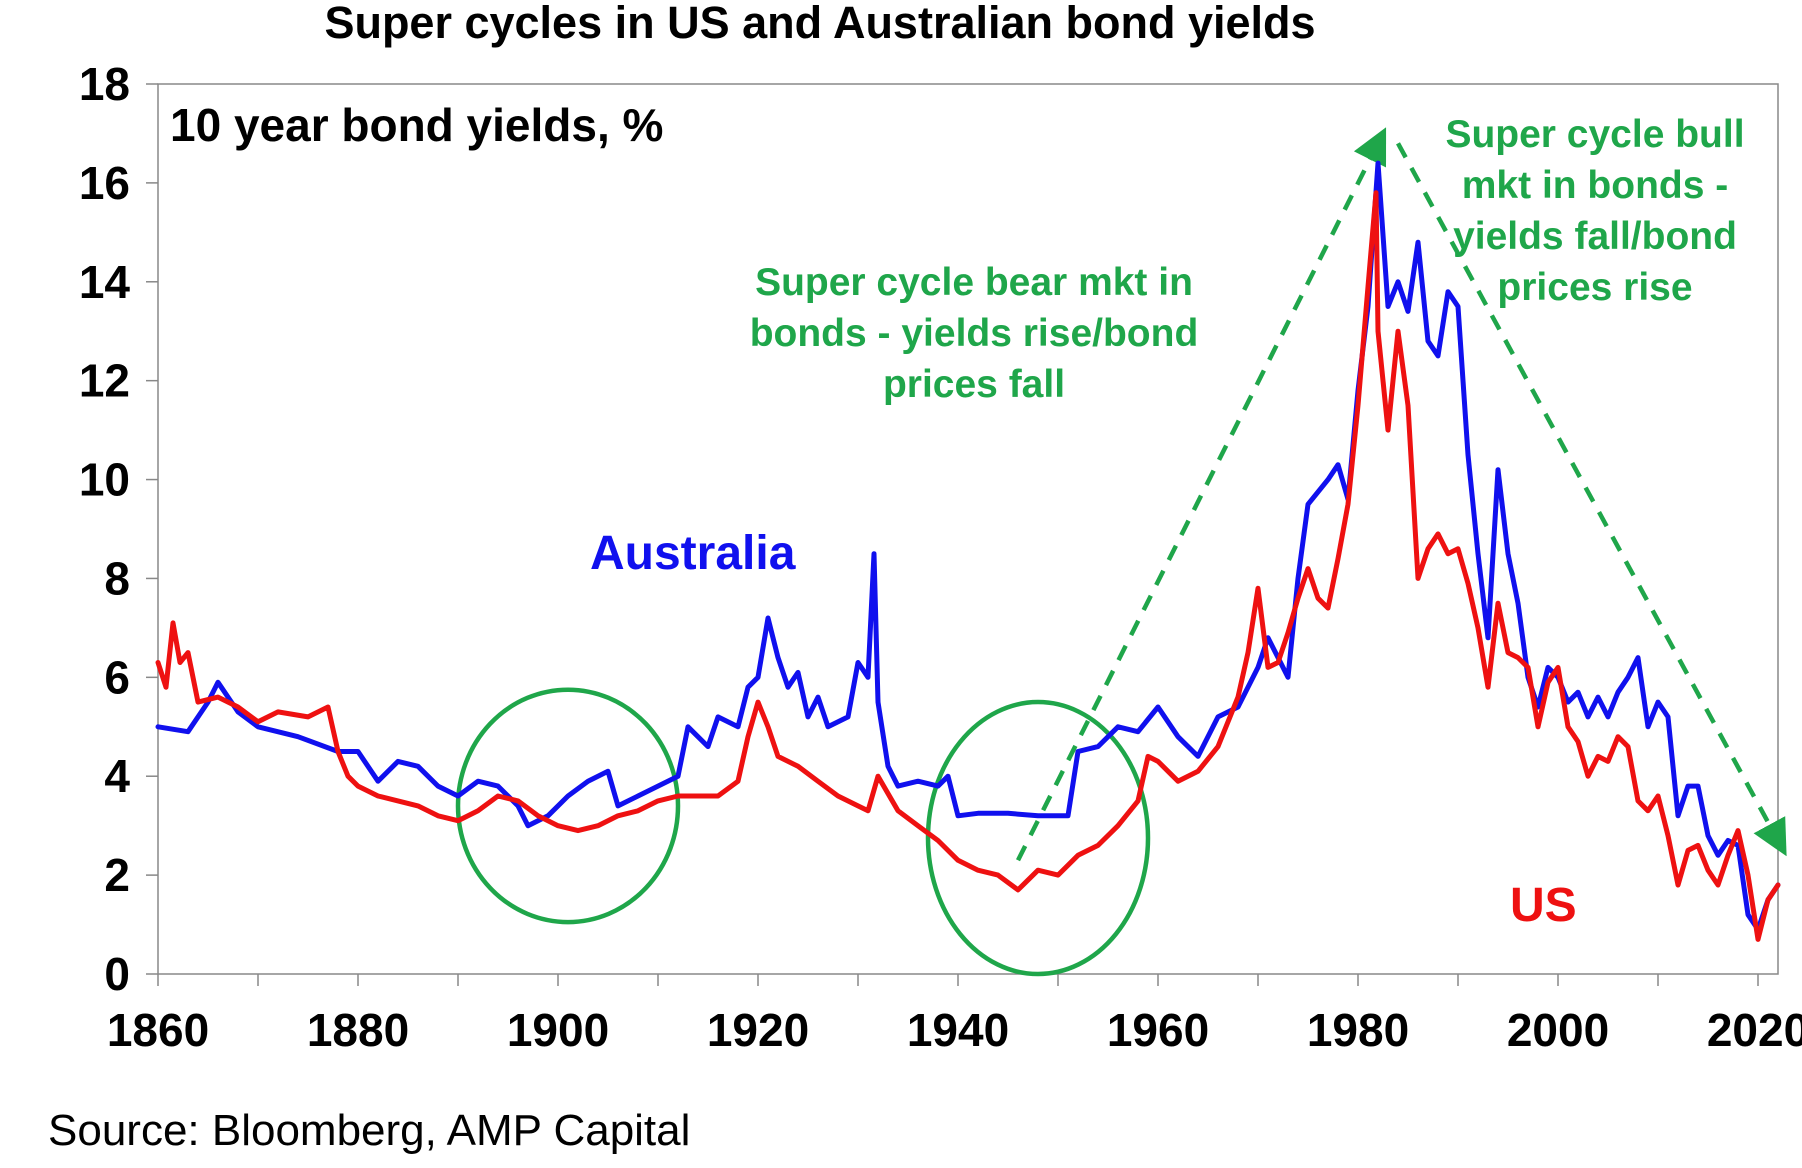 This screenshot has width=1802, height=1168. I want to click on bear-arrow, so click(1201, 494).